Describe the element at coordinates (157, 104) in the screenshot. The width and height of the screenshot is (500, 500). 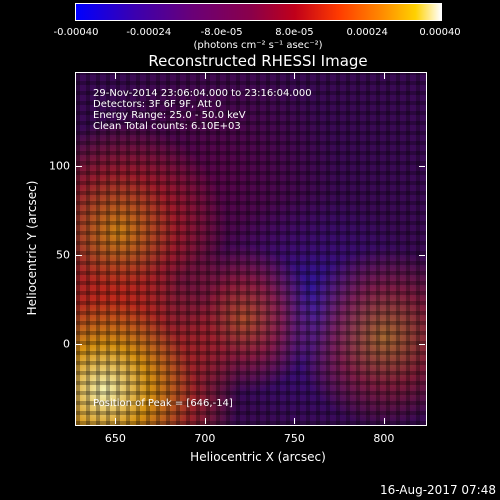
I see `detectors-label: Detectors: 3F 6F 9F, Att 0` at that location.